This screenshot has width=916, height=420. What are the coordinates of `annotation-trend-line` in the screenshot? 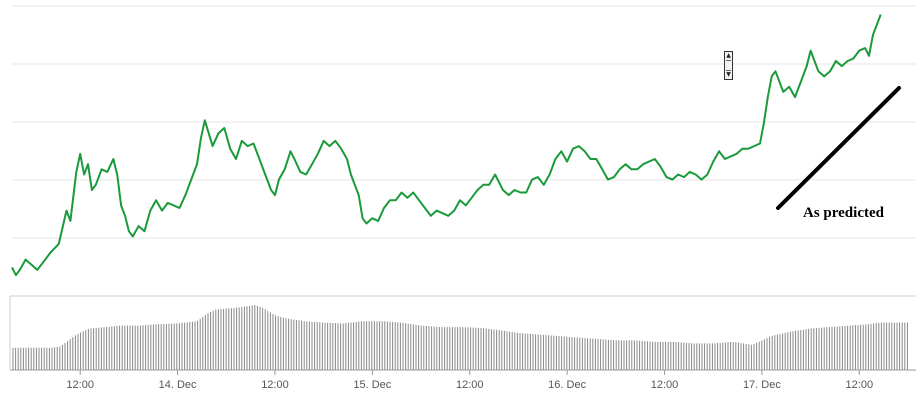 It's located at (838, 148).